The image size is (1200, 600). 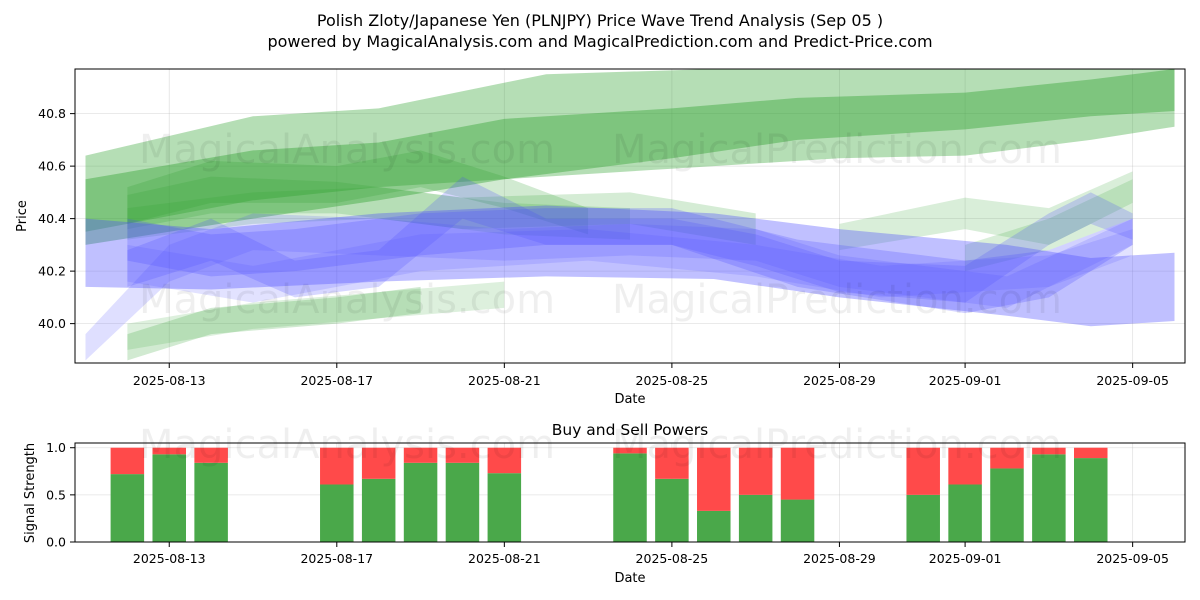 I want to click on price-y-tick-label: 40.4, so click(x=52, y=218).